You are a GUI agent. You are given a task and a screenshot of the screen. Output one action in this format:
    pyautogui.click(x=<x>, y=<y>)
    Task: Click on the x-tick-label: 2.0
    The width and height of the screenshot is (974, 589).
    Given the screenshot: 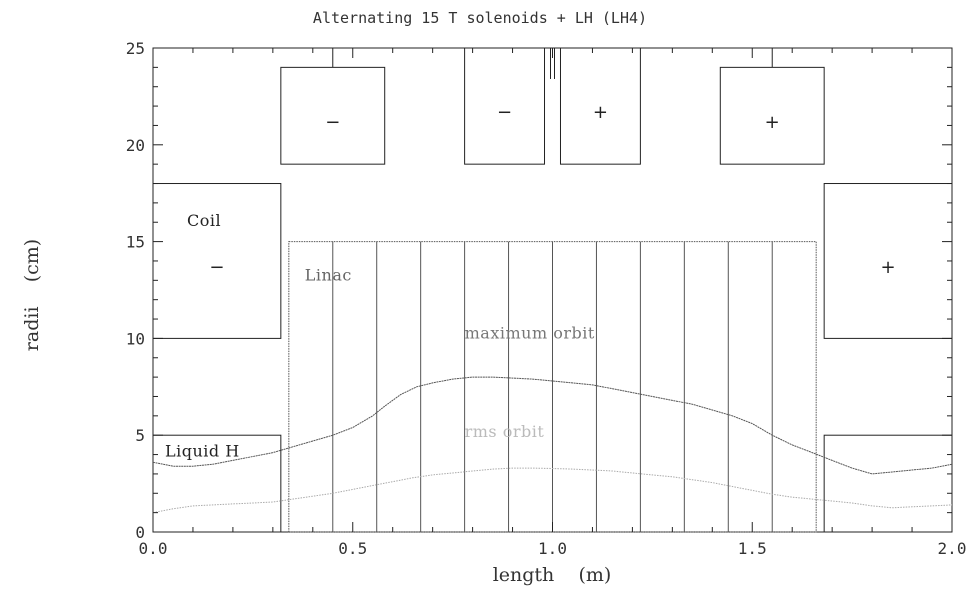 What is the action you would take?
    pyautogui.click(x=952, y=548)
    